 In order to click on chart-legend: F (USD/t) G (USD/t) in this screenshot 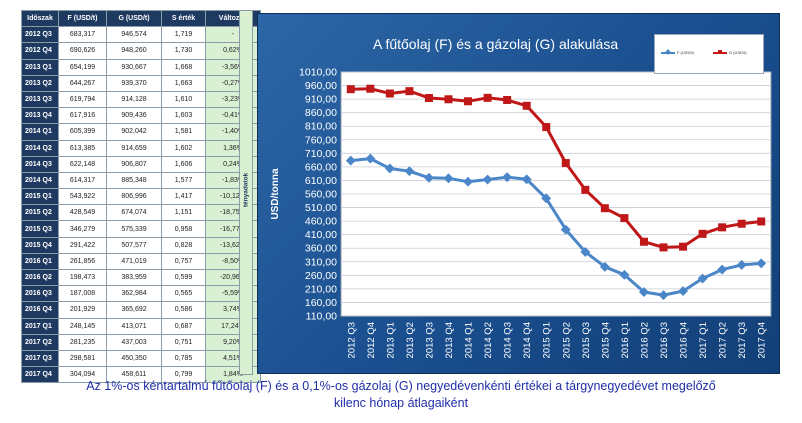, I will do `click(709, 54)`.